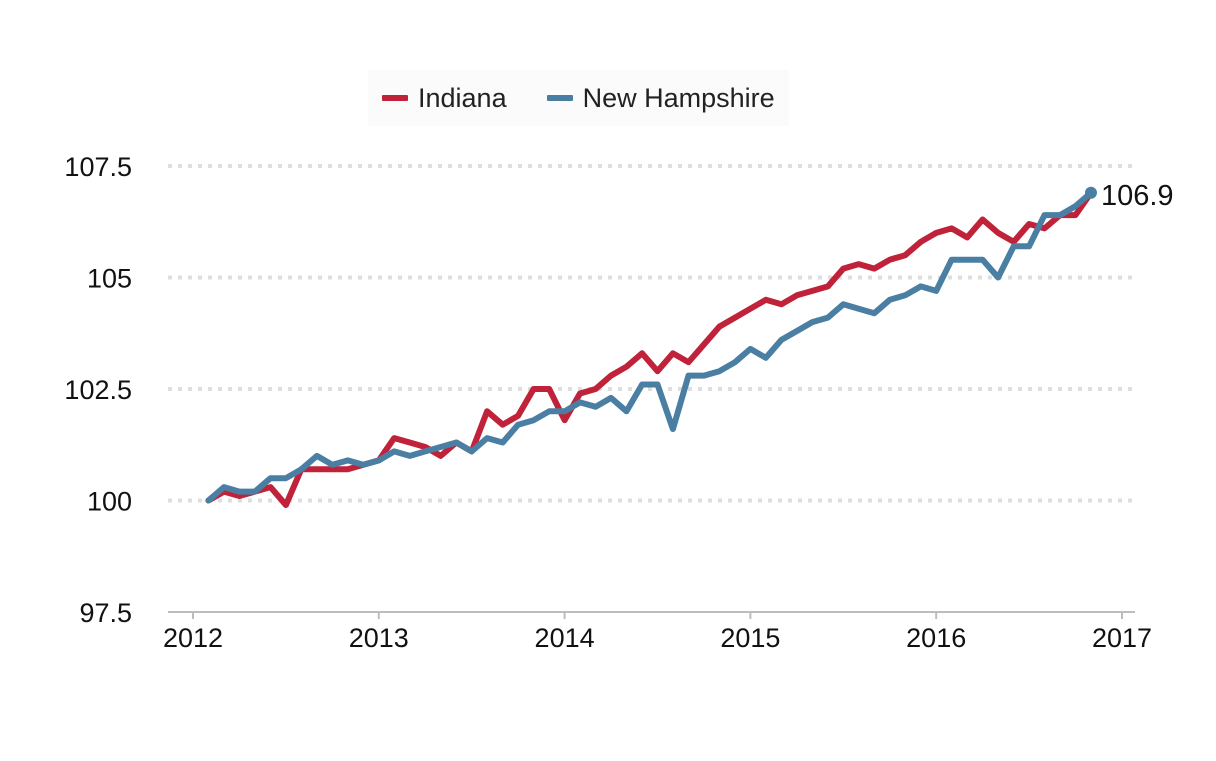 The image size is (1216, 761). Describe the element at coordinates (98, 390) in the screenshot. I see `y-tick-label: 102.5` at that location.